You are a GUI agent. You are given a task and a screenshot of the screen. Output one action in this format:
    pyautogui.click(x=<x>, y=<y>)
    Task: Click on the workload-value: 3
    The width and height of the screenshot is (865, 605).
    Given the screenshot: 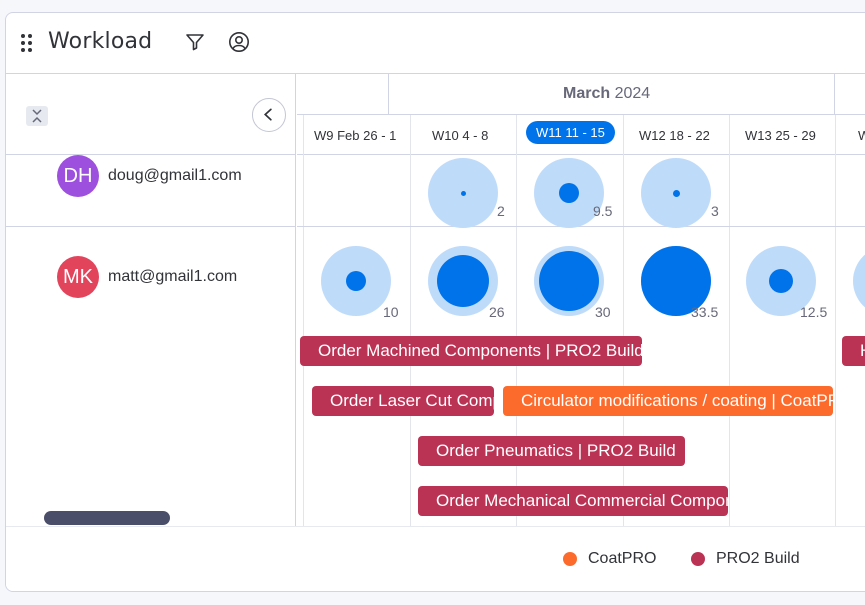 What is the action you would take?
    pyautogui.click(x=715, y=211)
    